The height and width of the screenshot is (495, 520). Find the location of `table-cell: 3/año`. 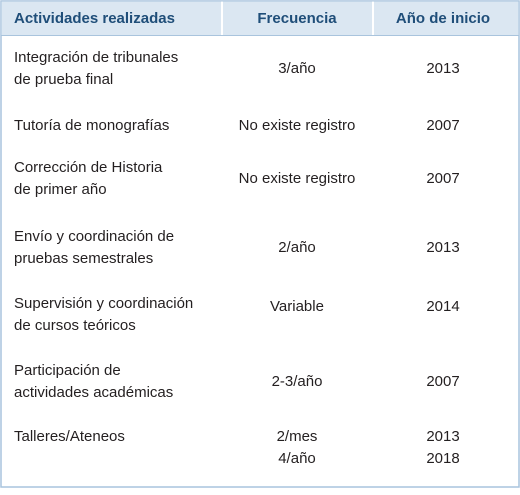

table-cell: 3/año is located at coordinates (297, 68).